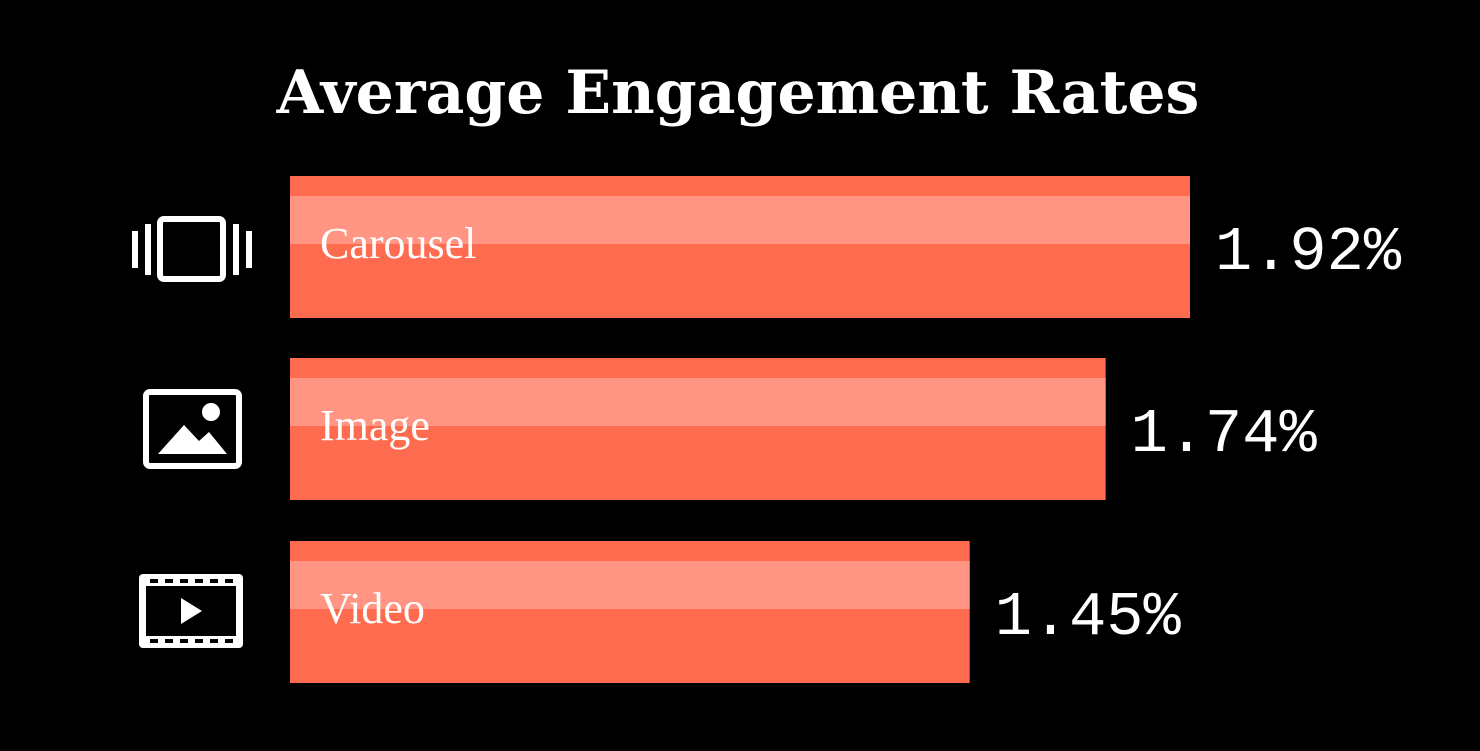  I want to click on bar-highlight-video, so click(630, 585).